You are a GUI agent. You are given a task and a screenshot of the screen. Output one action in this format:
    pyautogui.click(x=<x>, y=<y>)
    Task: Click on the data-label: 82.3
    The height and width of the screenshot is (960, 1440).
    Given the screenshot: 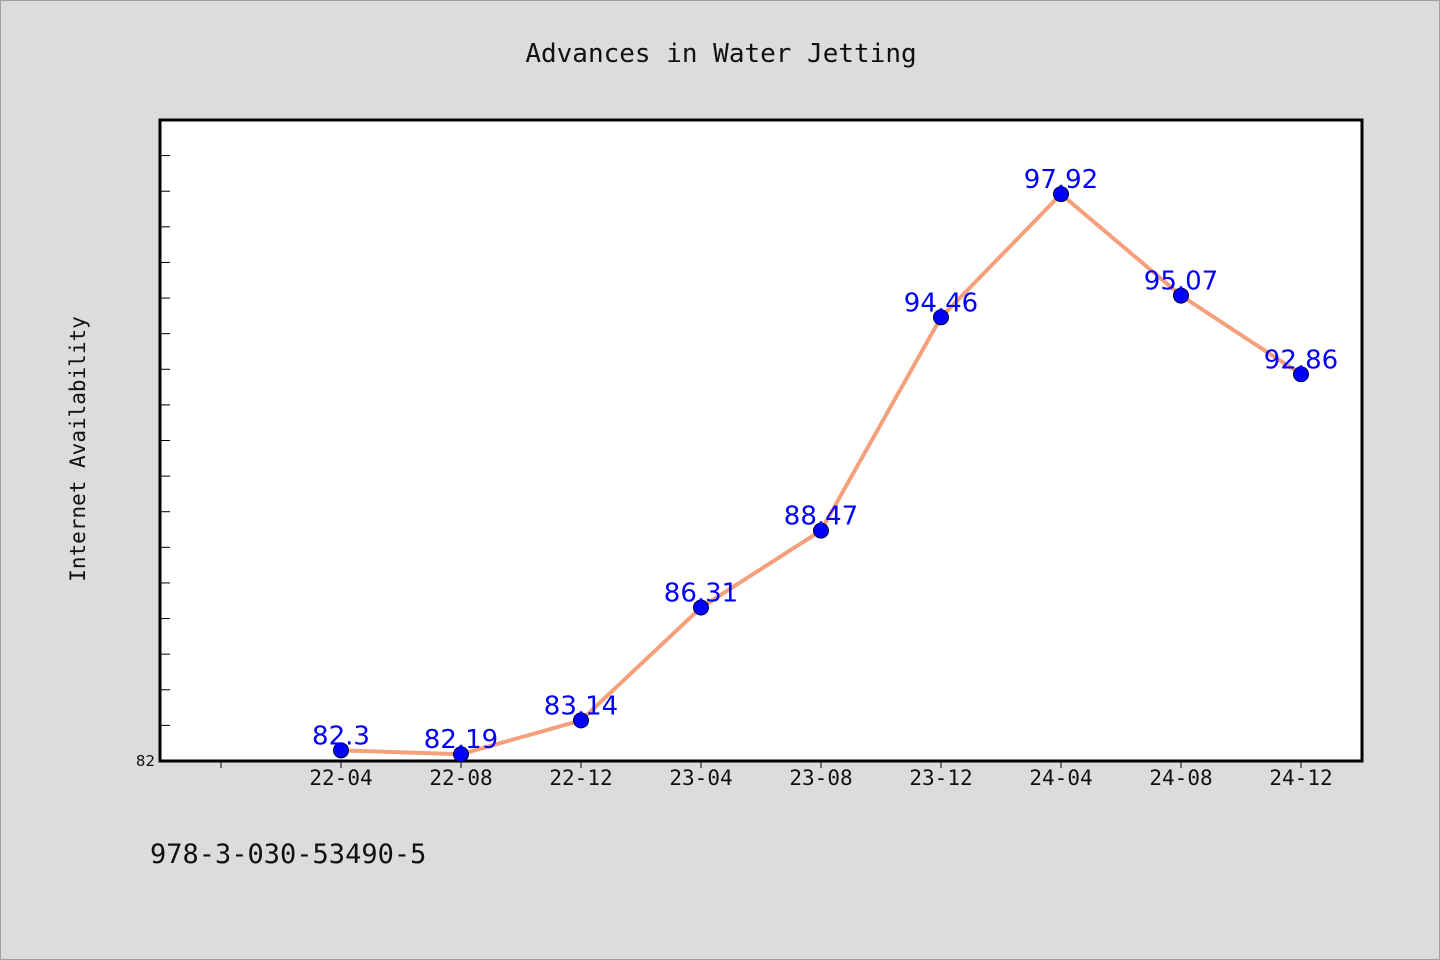 What is the action you would take?
    pyautogui.click(x=341, y=736)
    